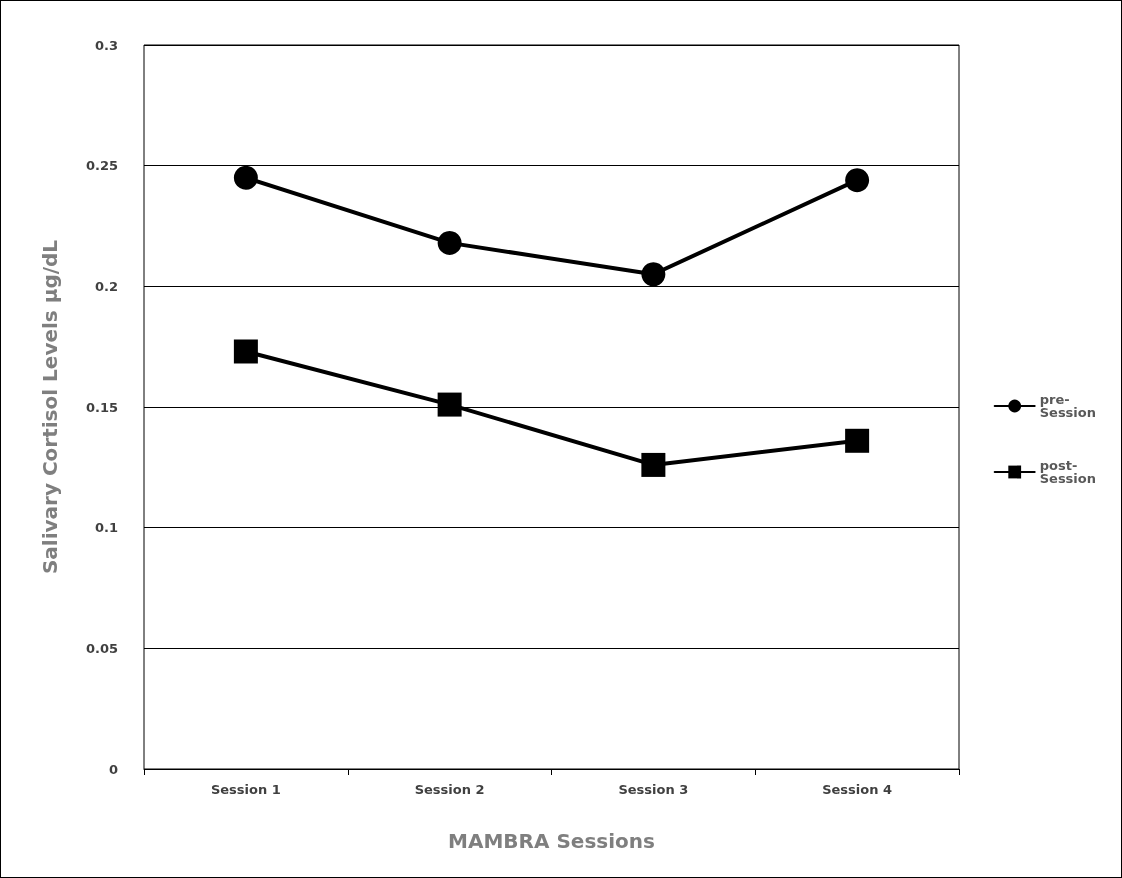 The image size is (1122, 878). What do you see at coordinates (653, 789) in the screenshot?
I see `x-tick-label: Session 3` at bounding box center [653, 789].